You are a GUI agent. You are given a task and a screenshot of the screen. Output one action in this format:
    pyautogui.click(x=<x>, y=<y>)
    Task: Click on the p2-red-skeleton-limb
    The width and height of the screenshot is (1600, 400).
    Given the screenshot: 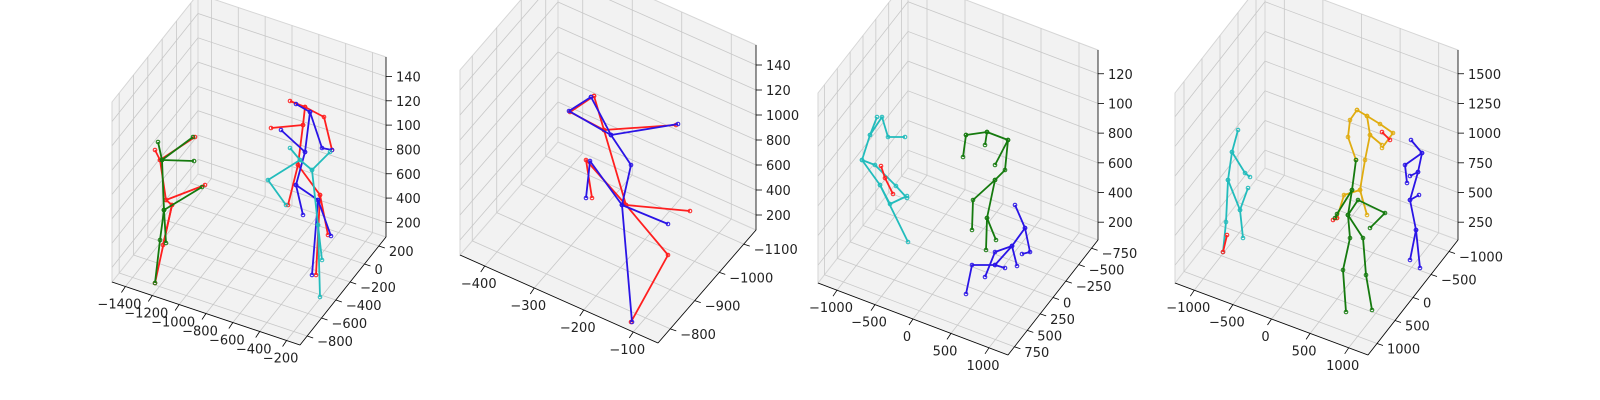 What is the action you would take?
    pyautogui.click(x=606, y=182)
    